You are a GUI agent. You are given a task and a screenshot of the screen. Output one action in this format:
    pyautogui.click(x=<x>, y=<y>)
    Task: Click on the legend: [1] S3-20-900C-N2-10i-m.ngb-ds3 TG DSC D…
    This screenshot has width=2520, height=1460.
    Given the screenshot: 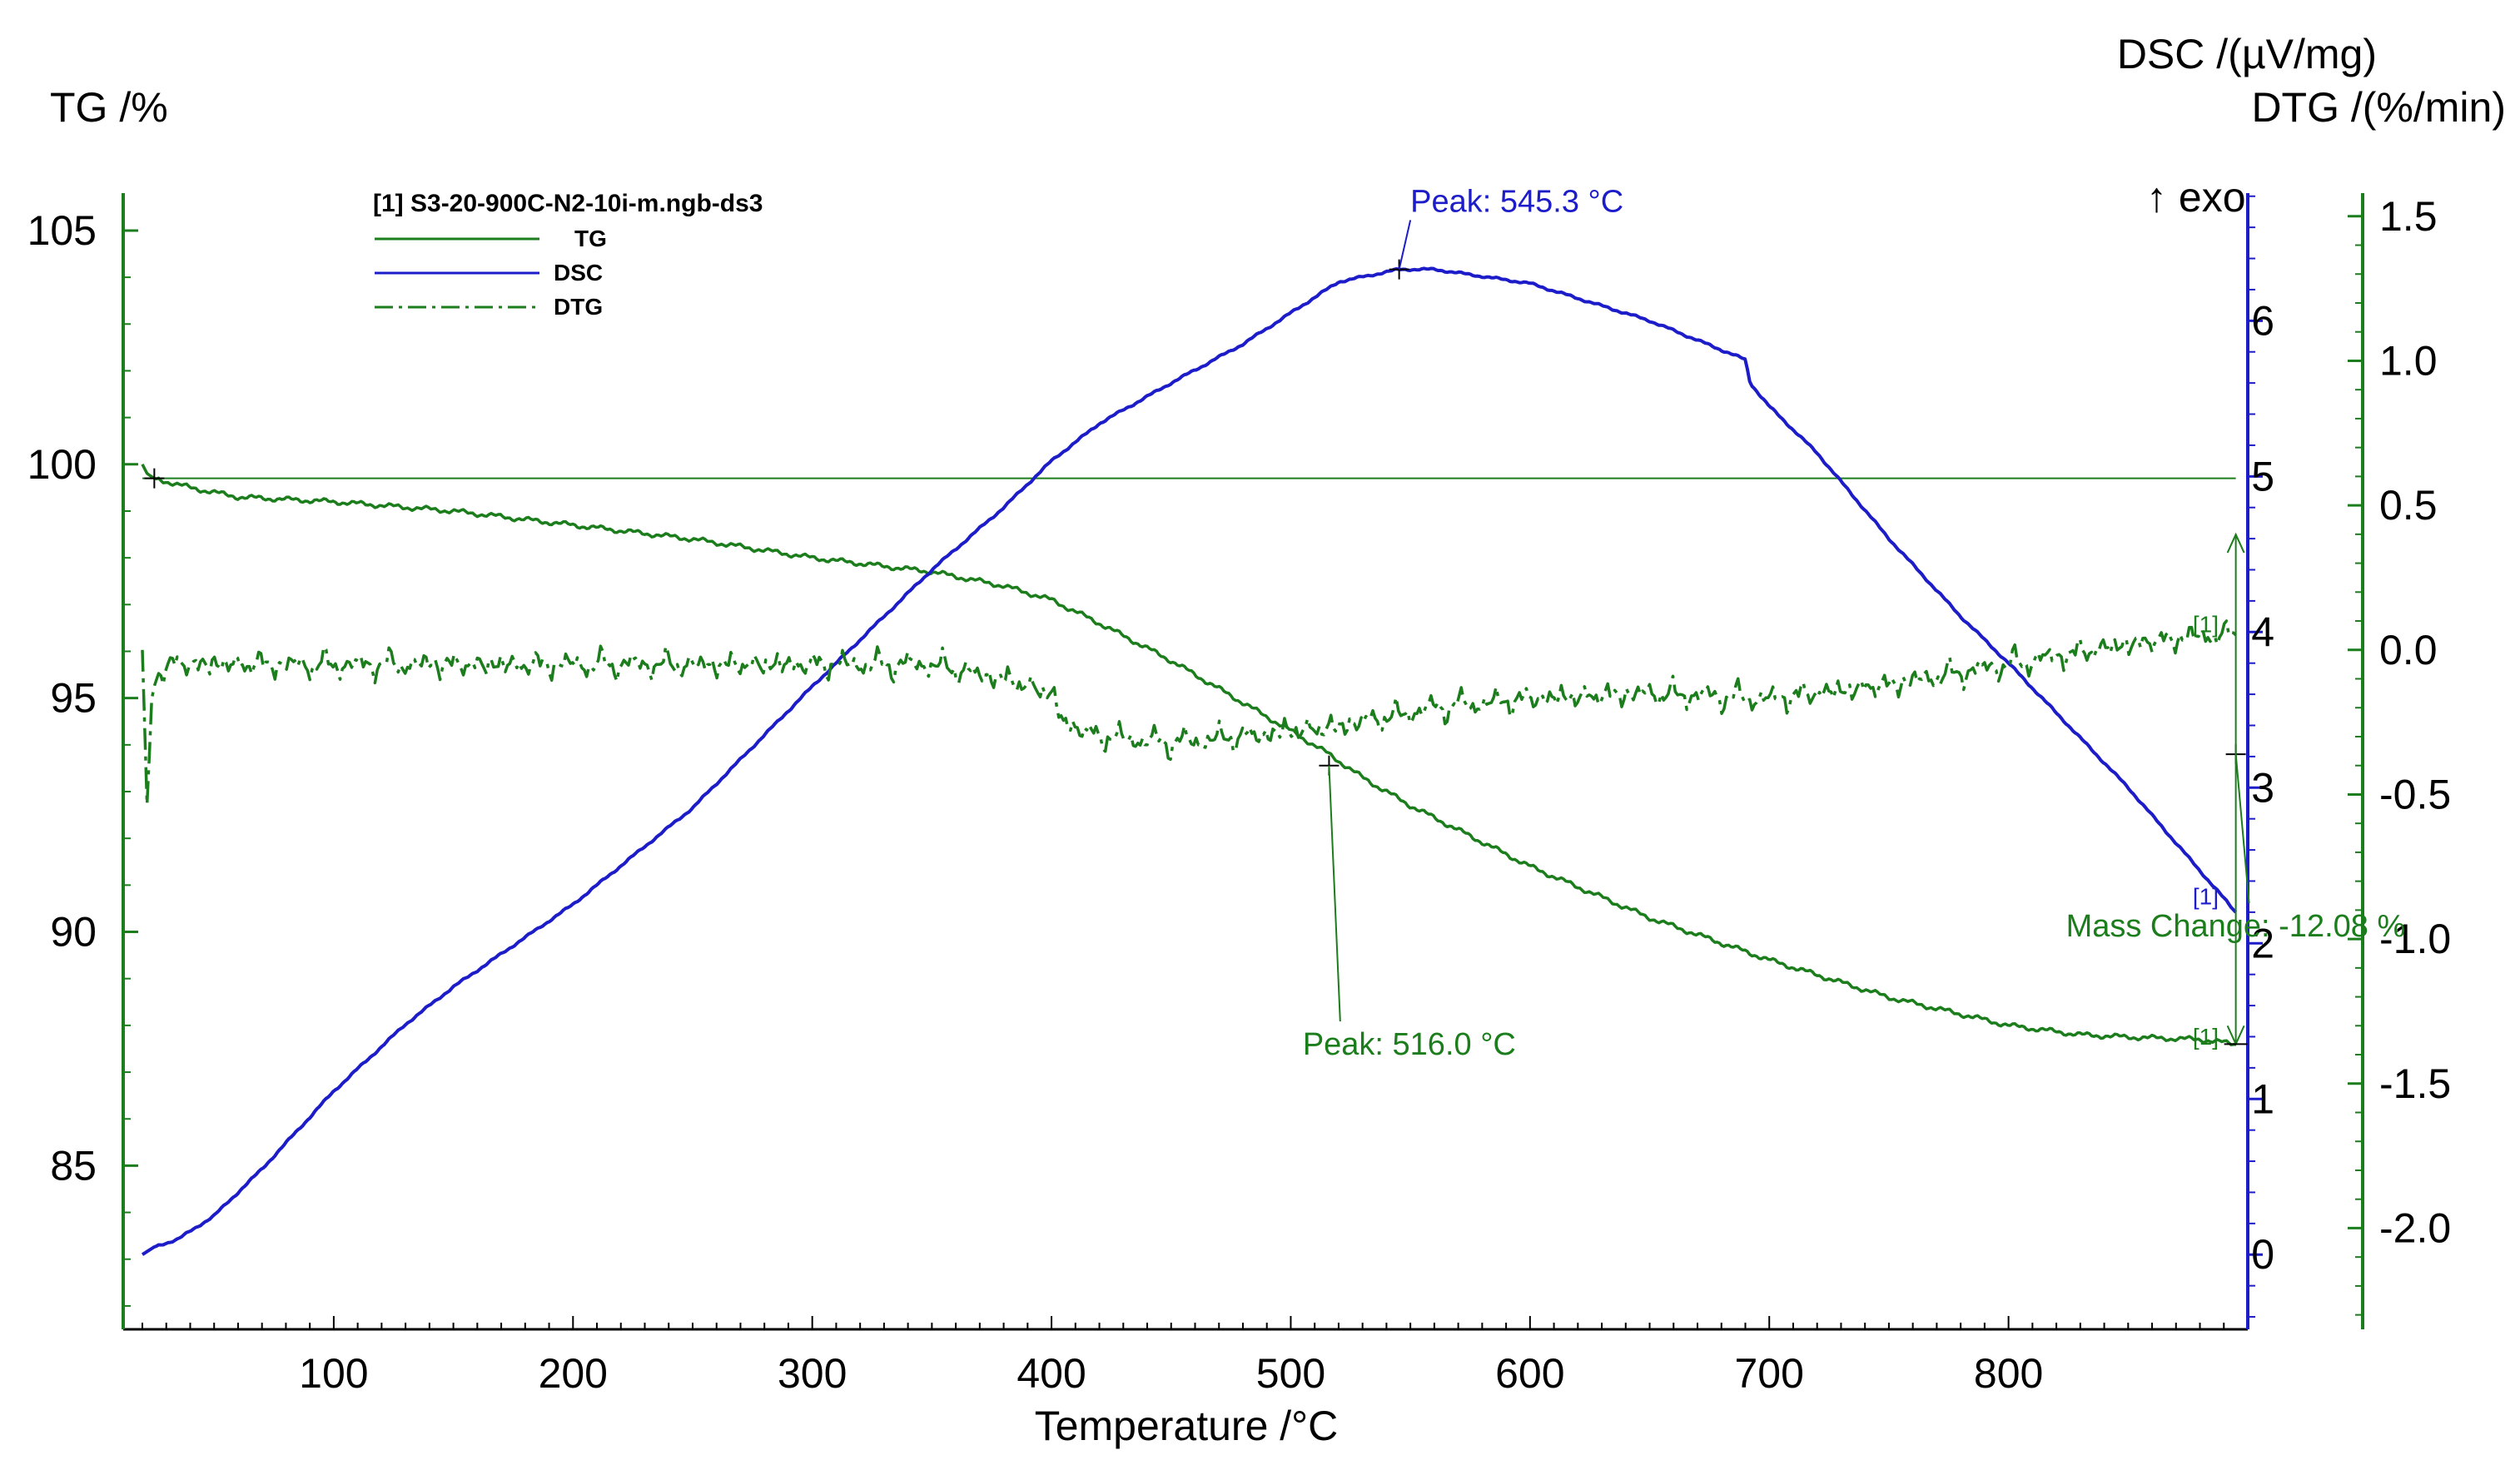 What is the action you would take?
    pyautogui.click(x=568, y=255)
    